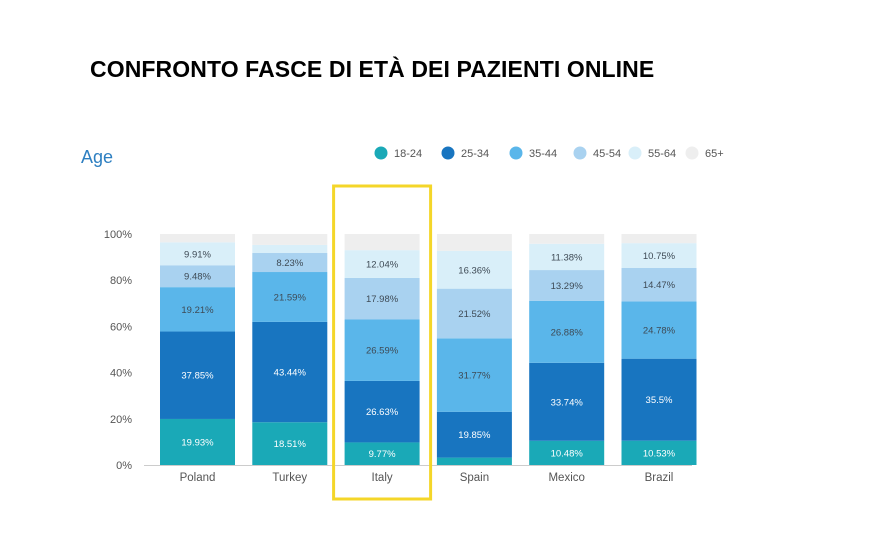 This screenshot has width=872, height=554. I want to click on data-label: 17.98%, so click(382, 299).